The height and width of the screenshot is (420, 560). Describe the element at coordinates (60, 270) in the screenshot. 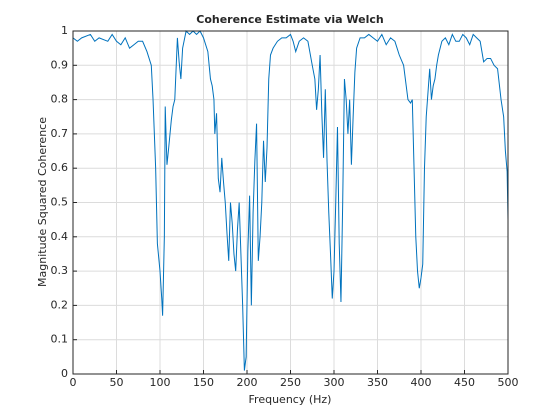

I see `y-tick-label: 0.3` at that location.